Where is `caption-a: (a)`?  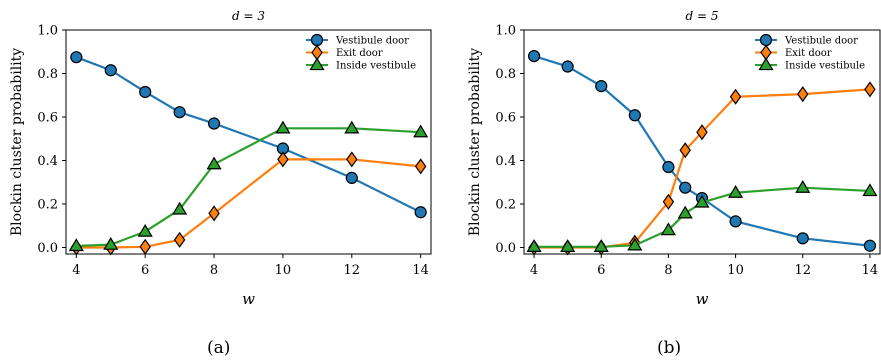 caption-a: (a) is located at coordinates (219, 348).